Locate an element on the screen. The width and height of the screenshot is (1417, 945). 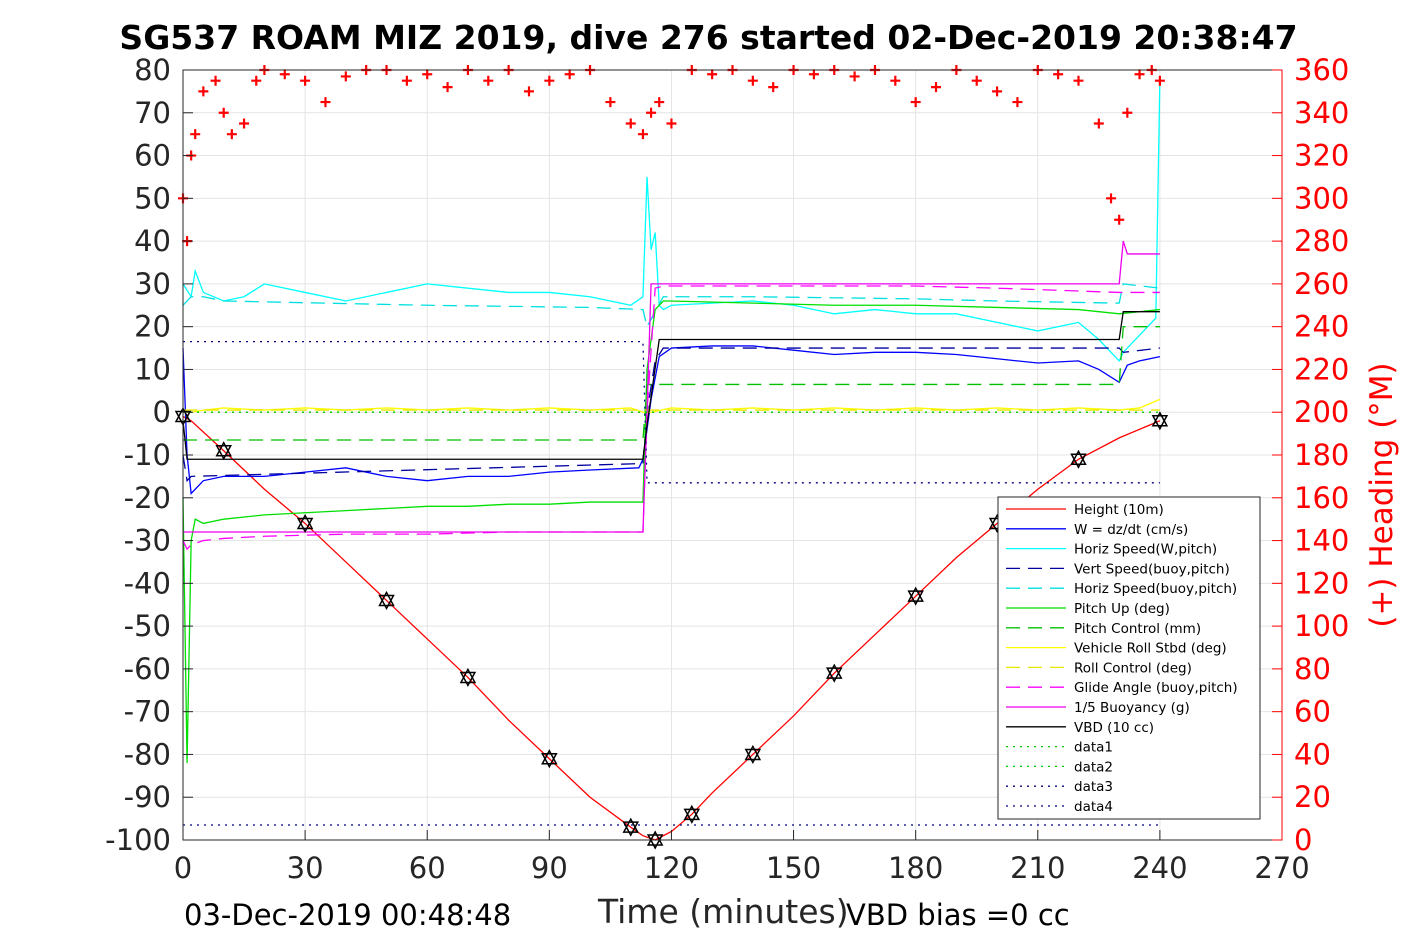
y-tick-label: 60 is located at coordinates (152, 156).